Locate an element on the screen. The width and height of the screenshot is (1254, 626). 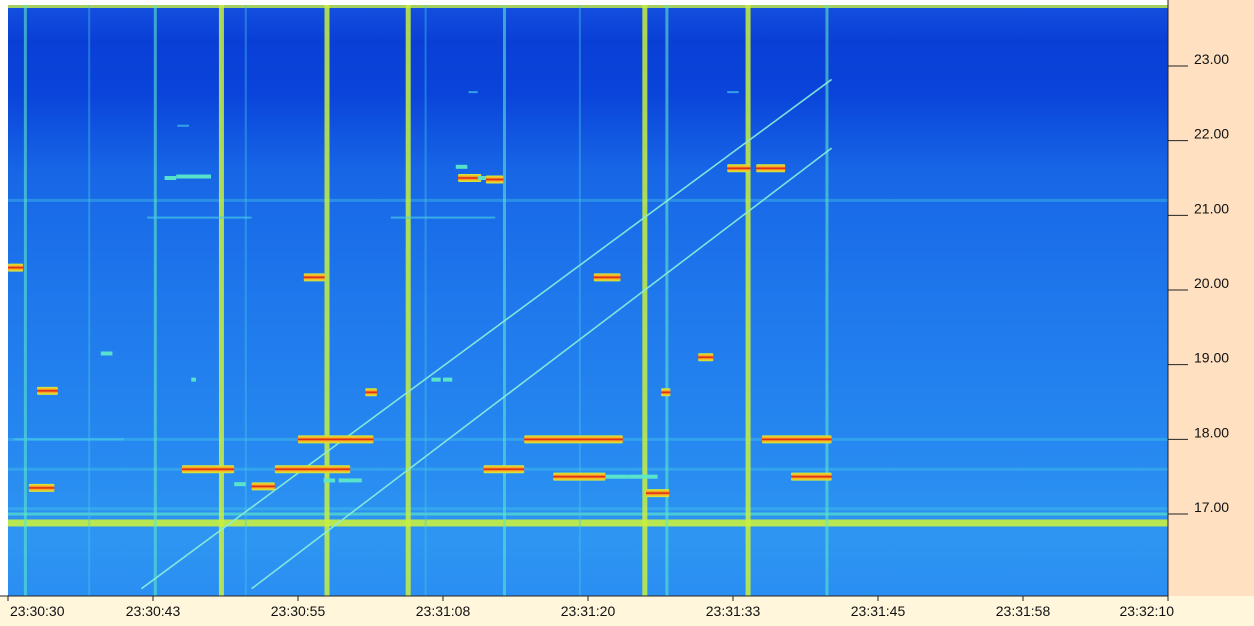
y-tick-label: 20.00 is located at coordinates (1211, 283).